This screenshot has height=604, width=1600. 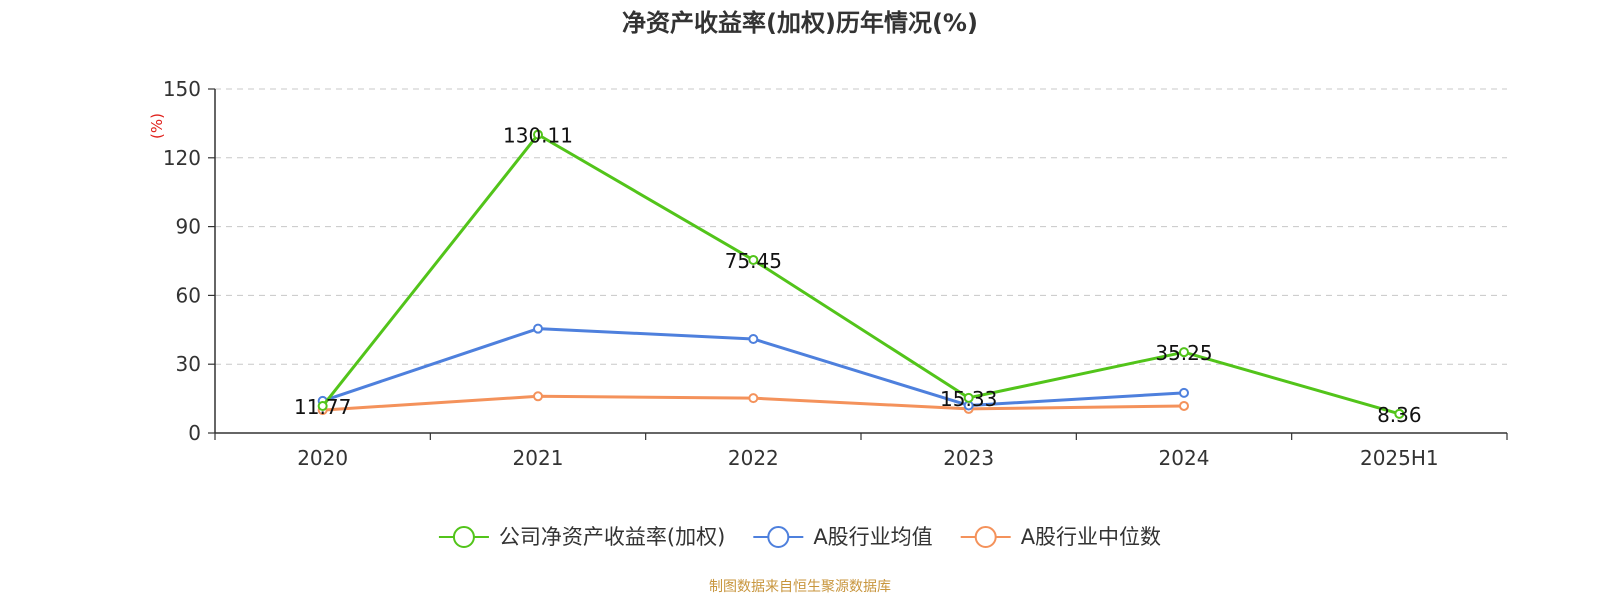 What do you see at coordinates (188, 295) in the screenshot?
I see `y-tick-label: 60` at bounding box center [188, 295].